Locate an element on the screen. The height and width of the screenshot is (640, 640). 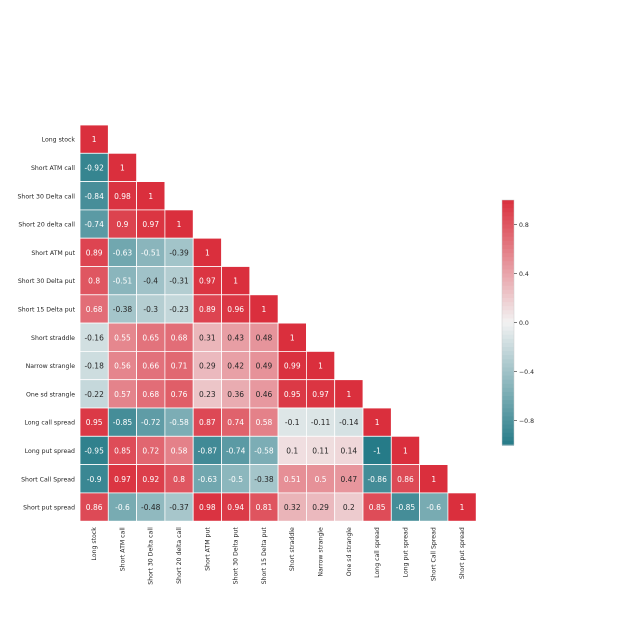
x-tick-label: Short Call Spread is located at coordinates (434, 554).